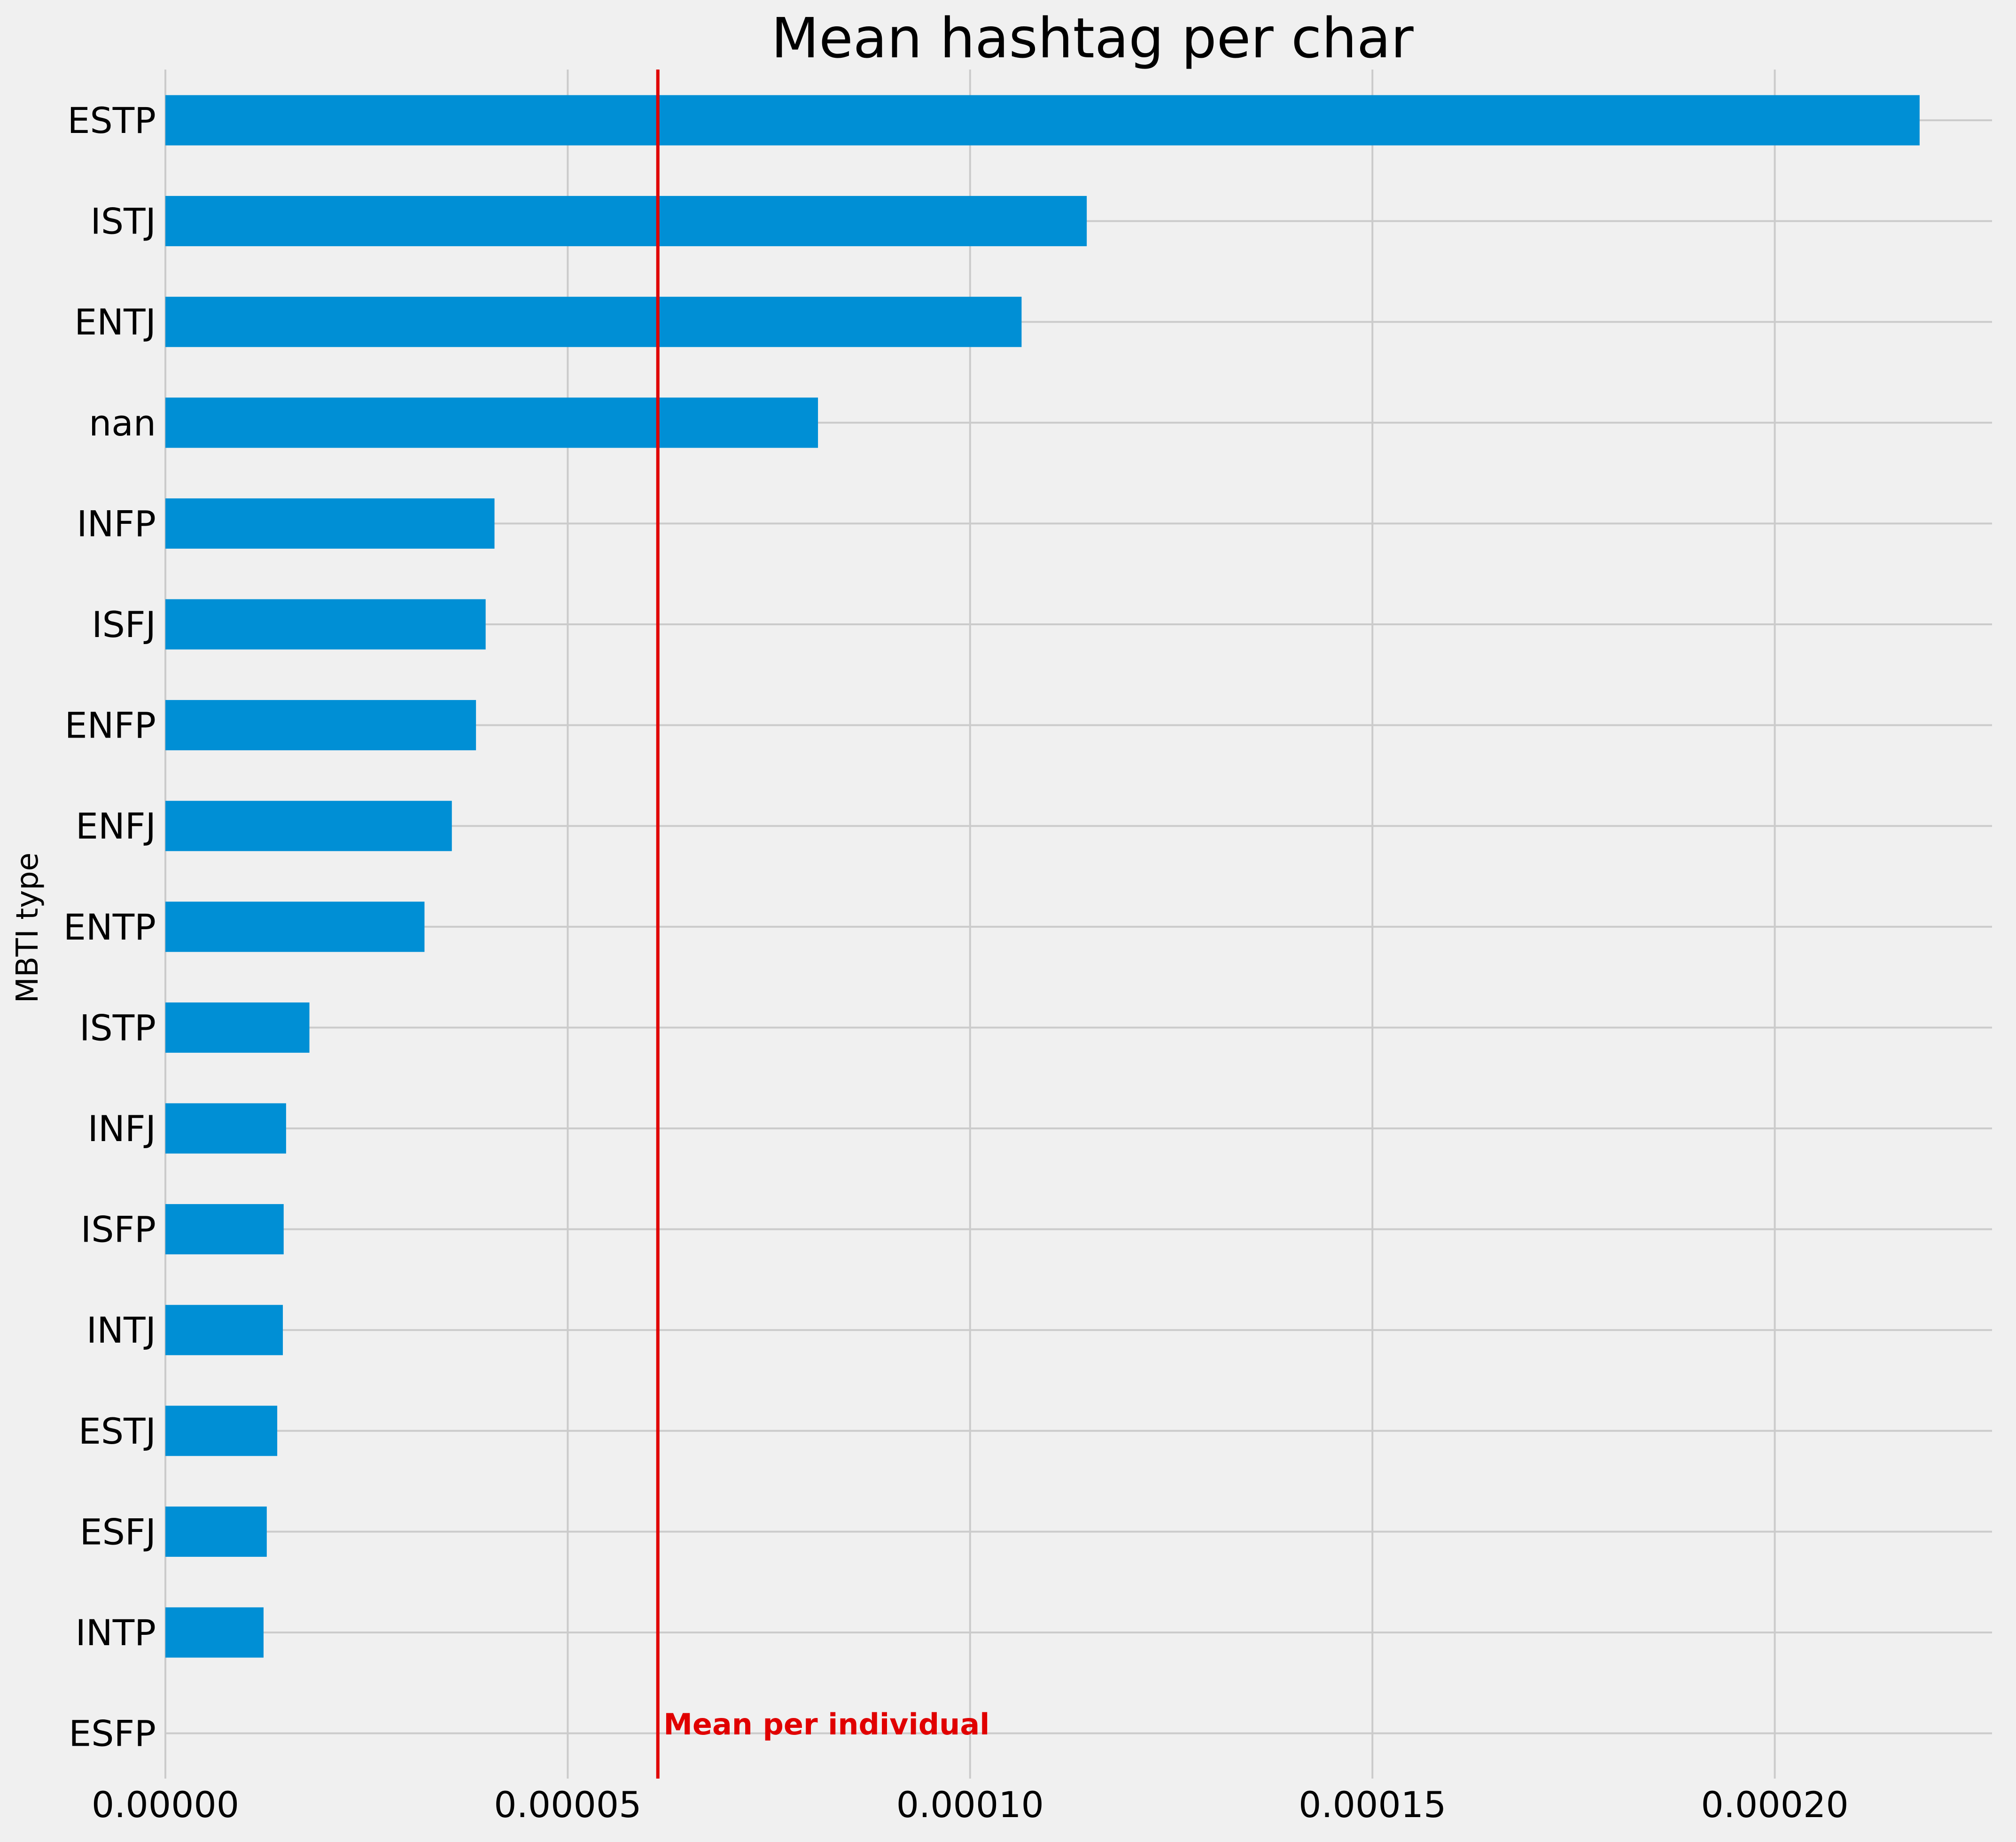 Image resolution: width=2016 pixels, height=1842 pixels. I want to click on x-tick-label: 0.00015, so click(1372, 1805).